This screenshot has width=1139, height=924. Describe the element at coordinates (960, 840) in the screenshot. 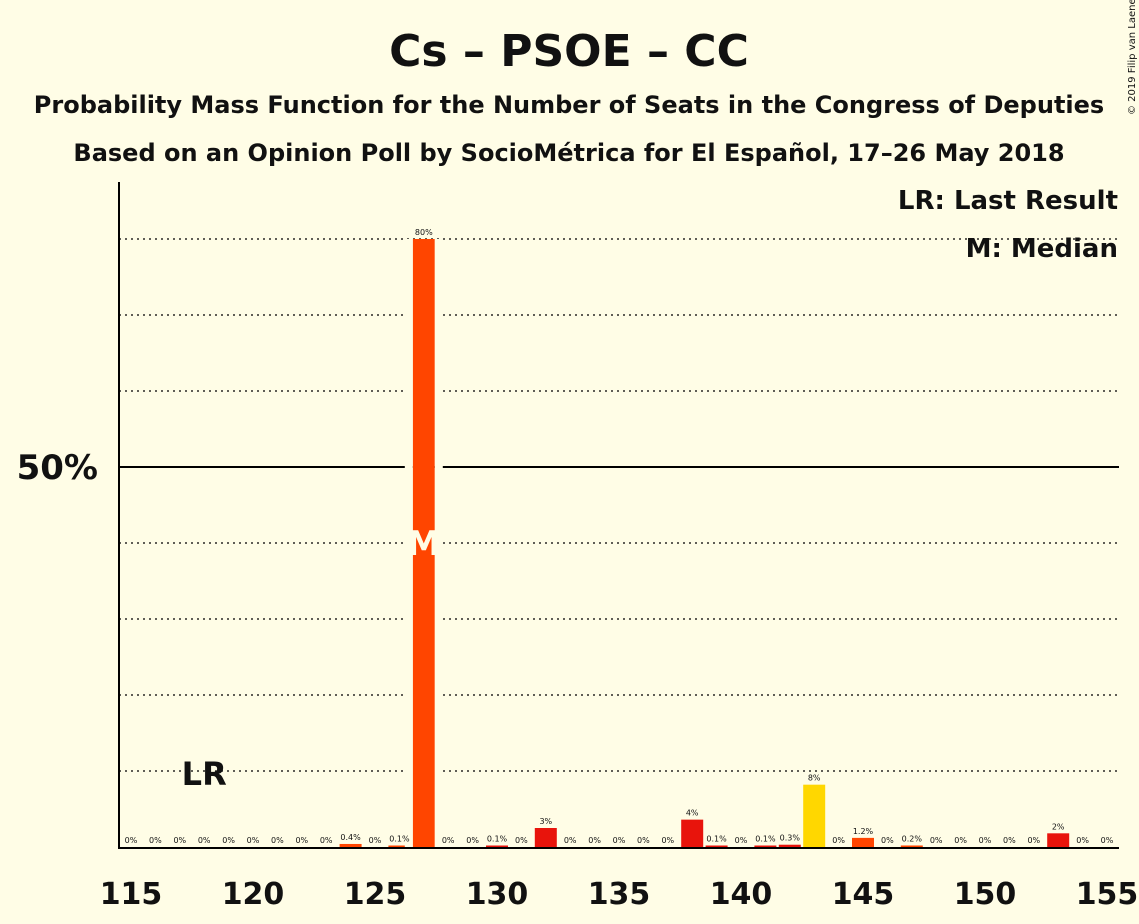

I see `data-label-seat-149: 0%` at that location.